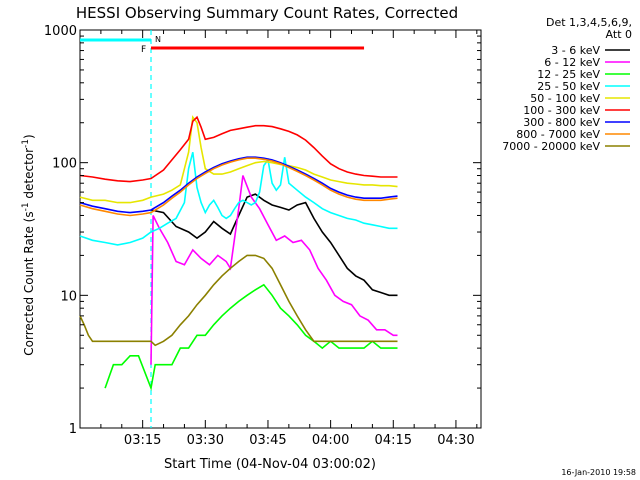 This screenshot has width=640, height=480. What do you see at coordinates (565, 98) in the screenshot?
I see `legend-entry-label: 50 - 100 keV` at bounding box center [565, 98].